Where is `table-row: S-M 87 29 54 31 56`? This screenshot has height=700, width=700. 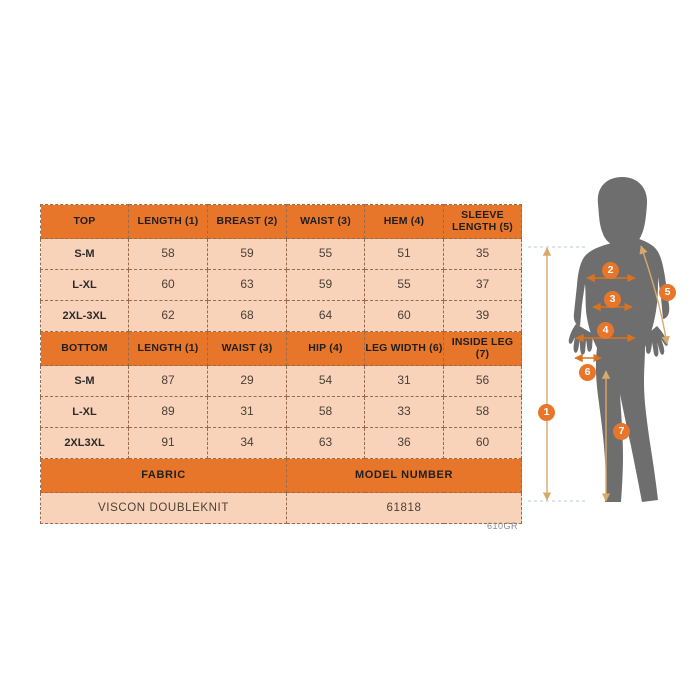 table-row: S-M 87 29 54 31 56 is located at coordinates (281, 381).